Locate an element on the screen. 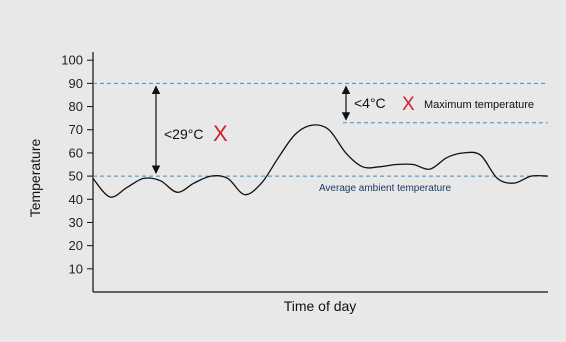 This screenshot has width=566, height=342. x-axis-label: Time of day is located at coordinates (320, 306).